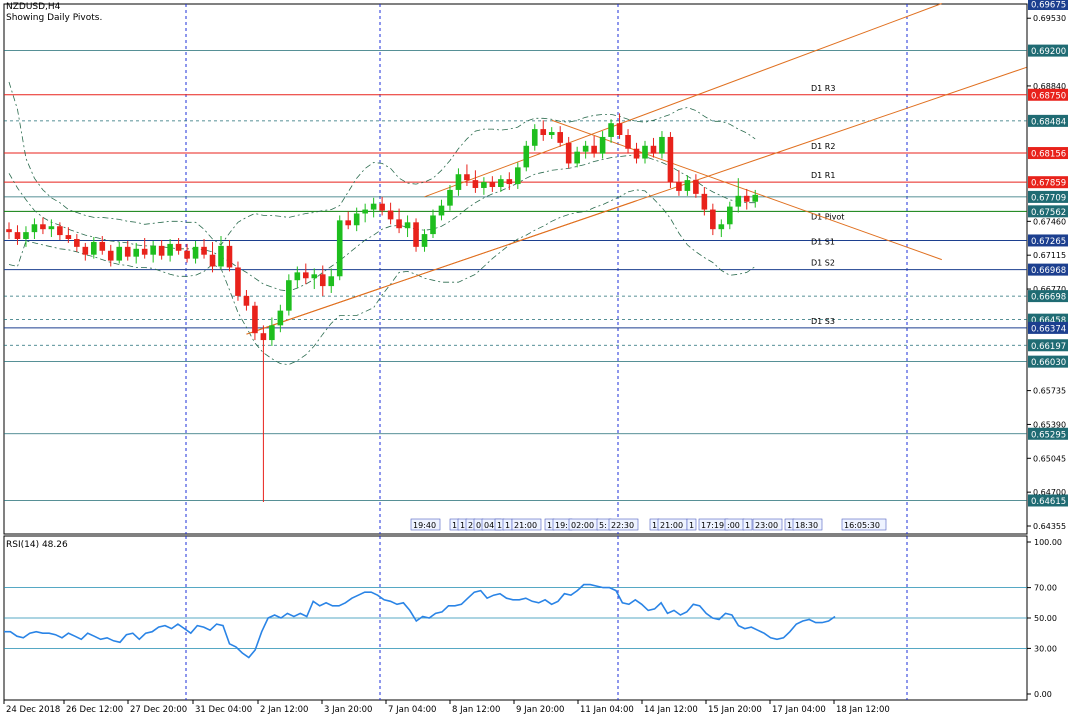  I want to click on session-label: 19:40, so click(424, 525).